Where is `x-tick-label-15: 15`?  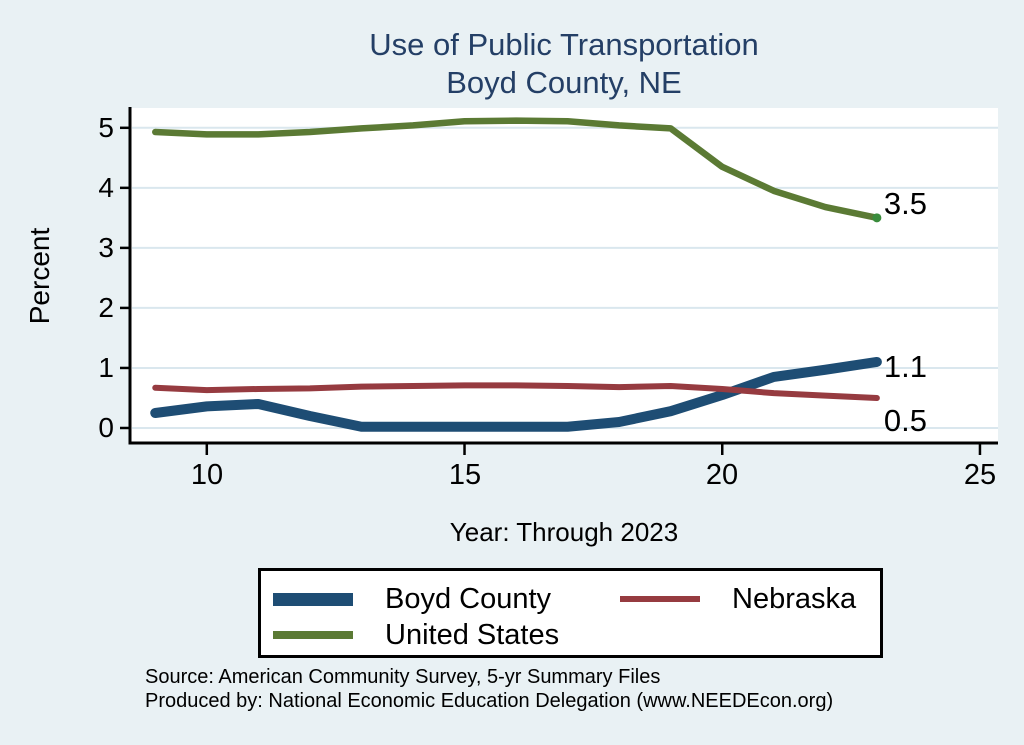
x-tick-label-15: 15 is located at coordinates (465, 475).